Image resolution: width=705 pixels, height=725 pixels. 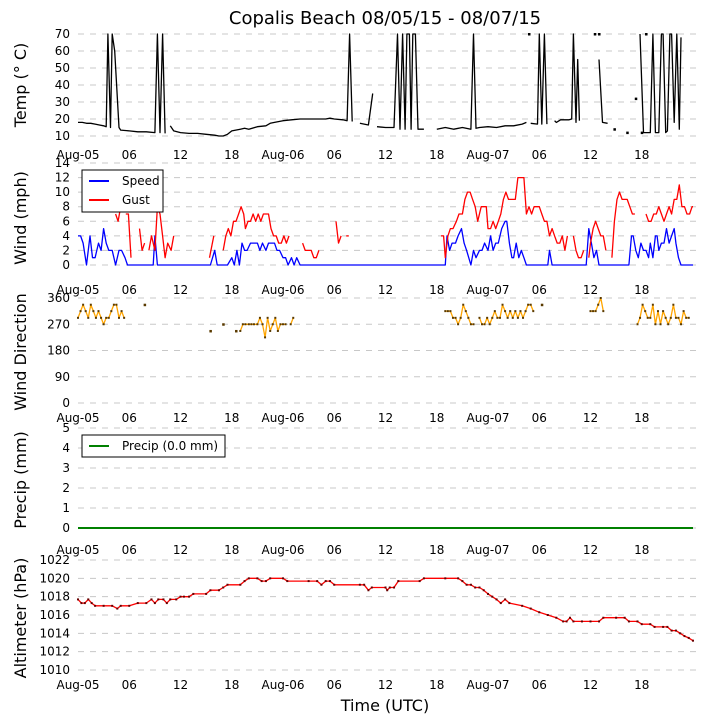 What do you see at coordinates (54, 578) in the screenshot?
I see `y-tick-label: 1020` at bounding box center [54, 578].